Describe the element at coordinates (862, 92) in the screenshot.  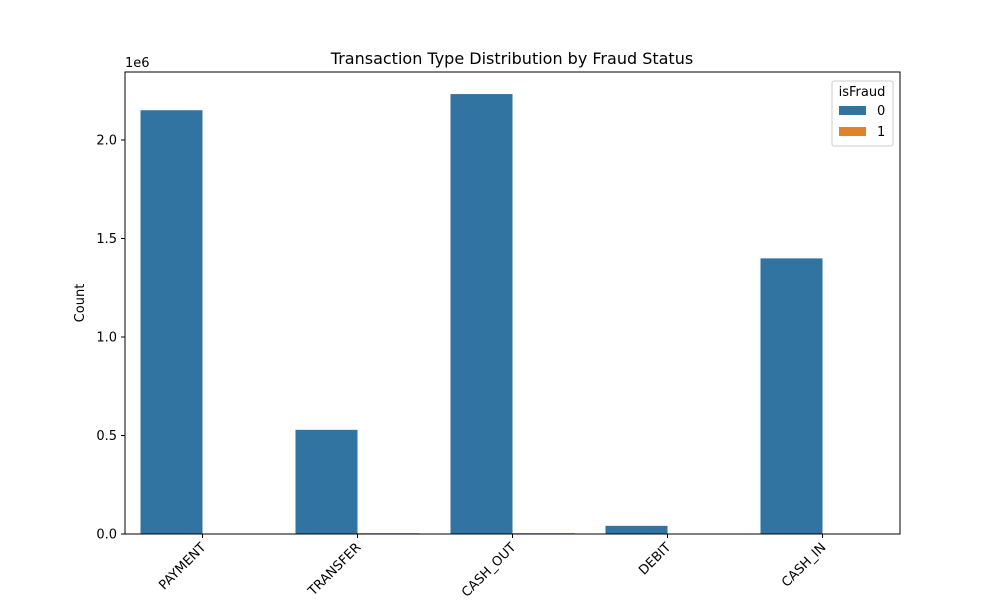
I see `legend-title: isFraud` at that location.